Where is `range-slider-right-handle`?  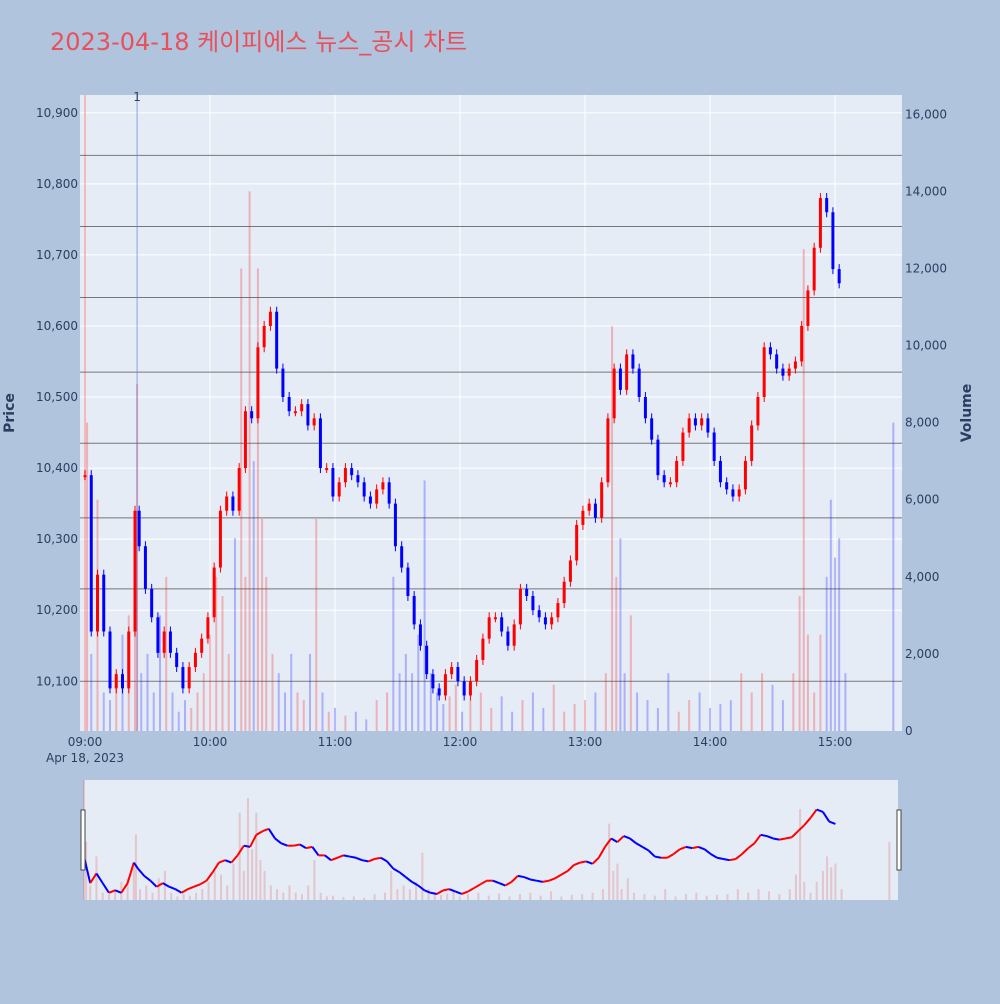
range-slider-right-handle is located at coordinates (899, 840).